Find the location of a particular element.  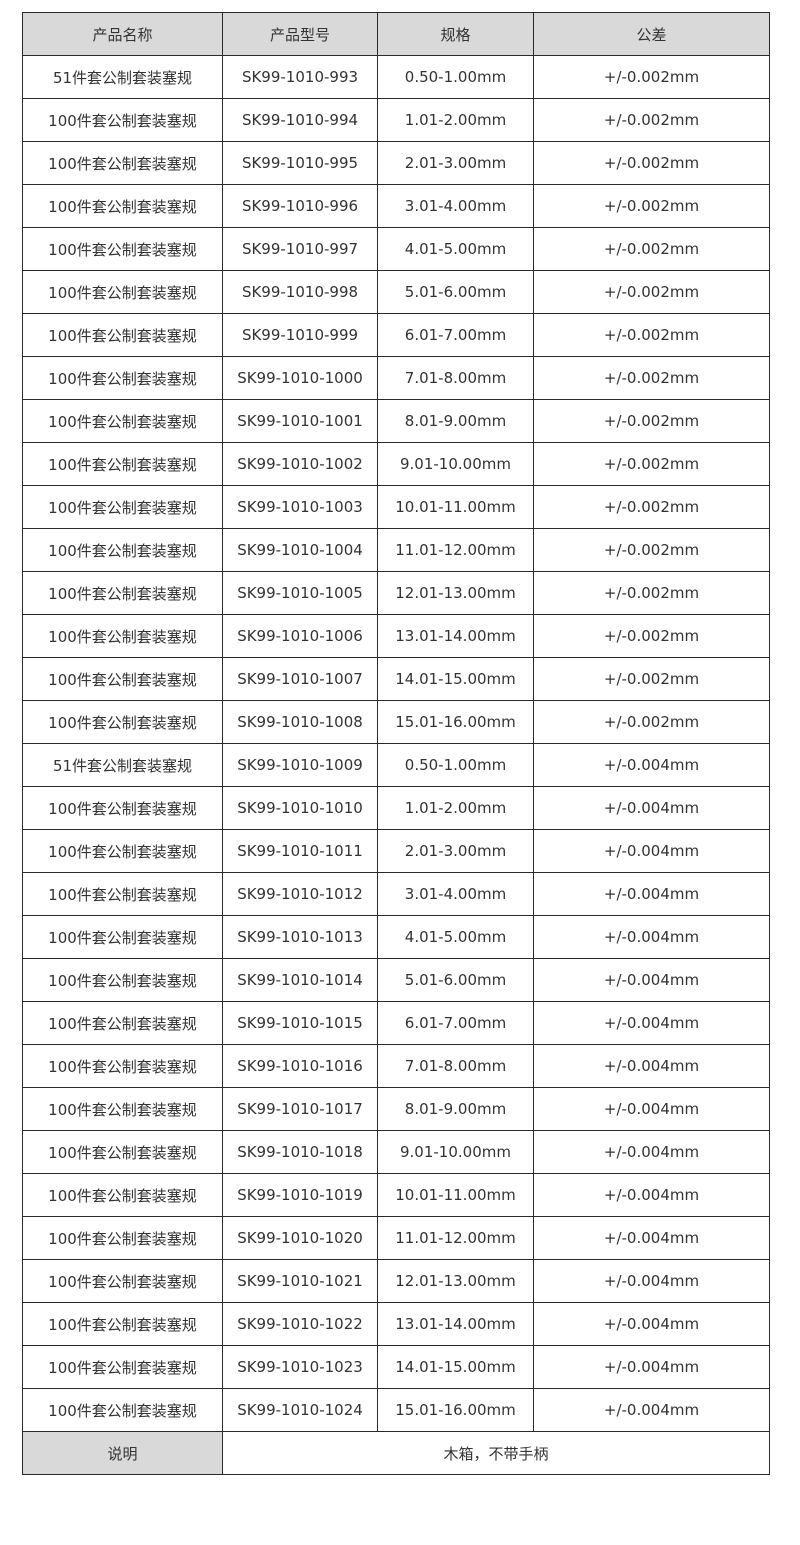

cell-spec: 2.01-3.00mm is located at coordinates (455, 163).